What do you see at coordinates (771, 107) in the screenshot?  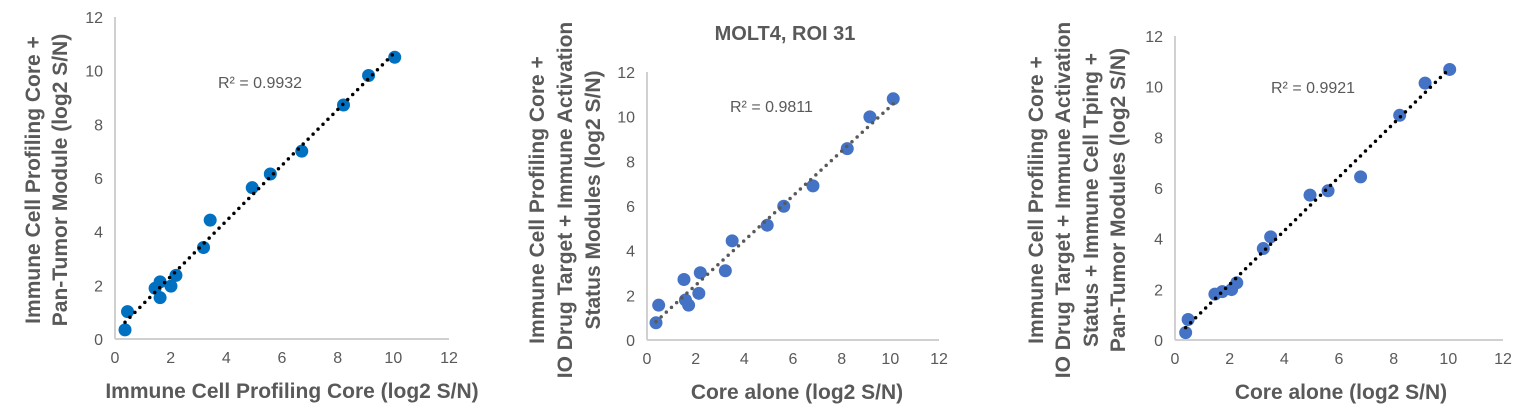 I see `r-squared-annotation: R² = 0.9811` at bounding box center [771, 107].